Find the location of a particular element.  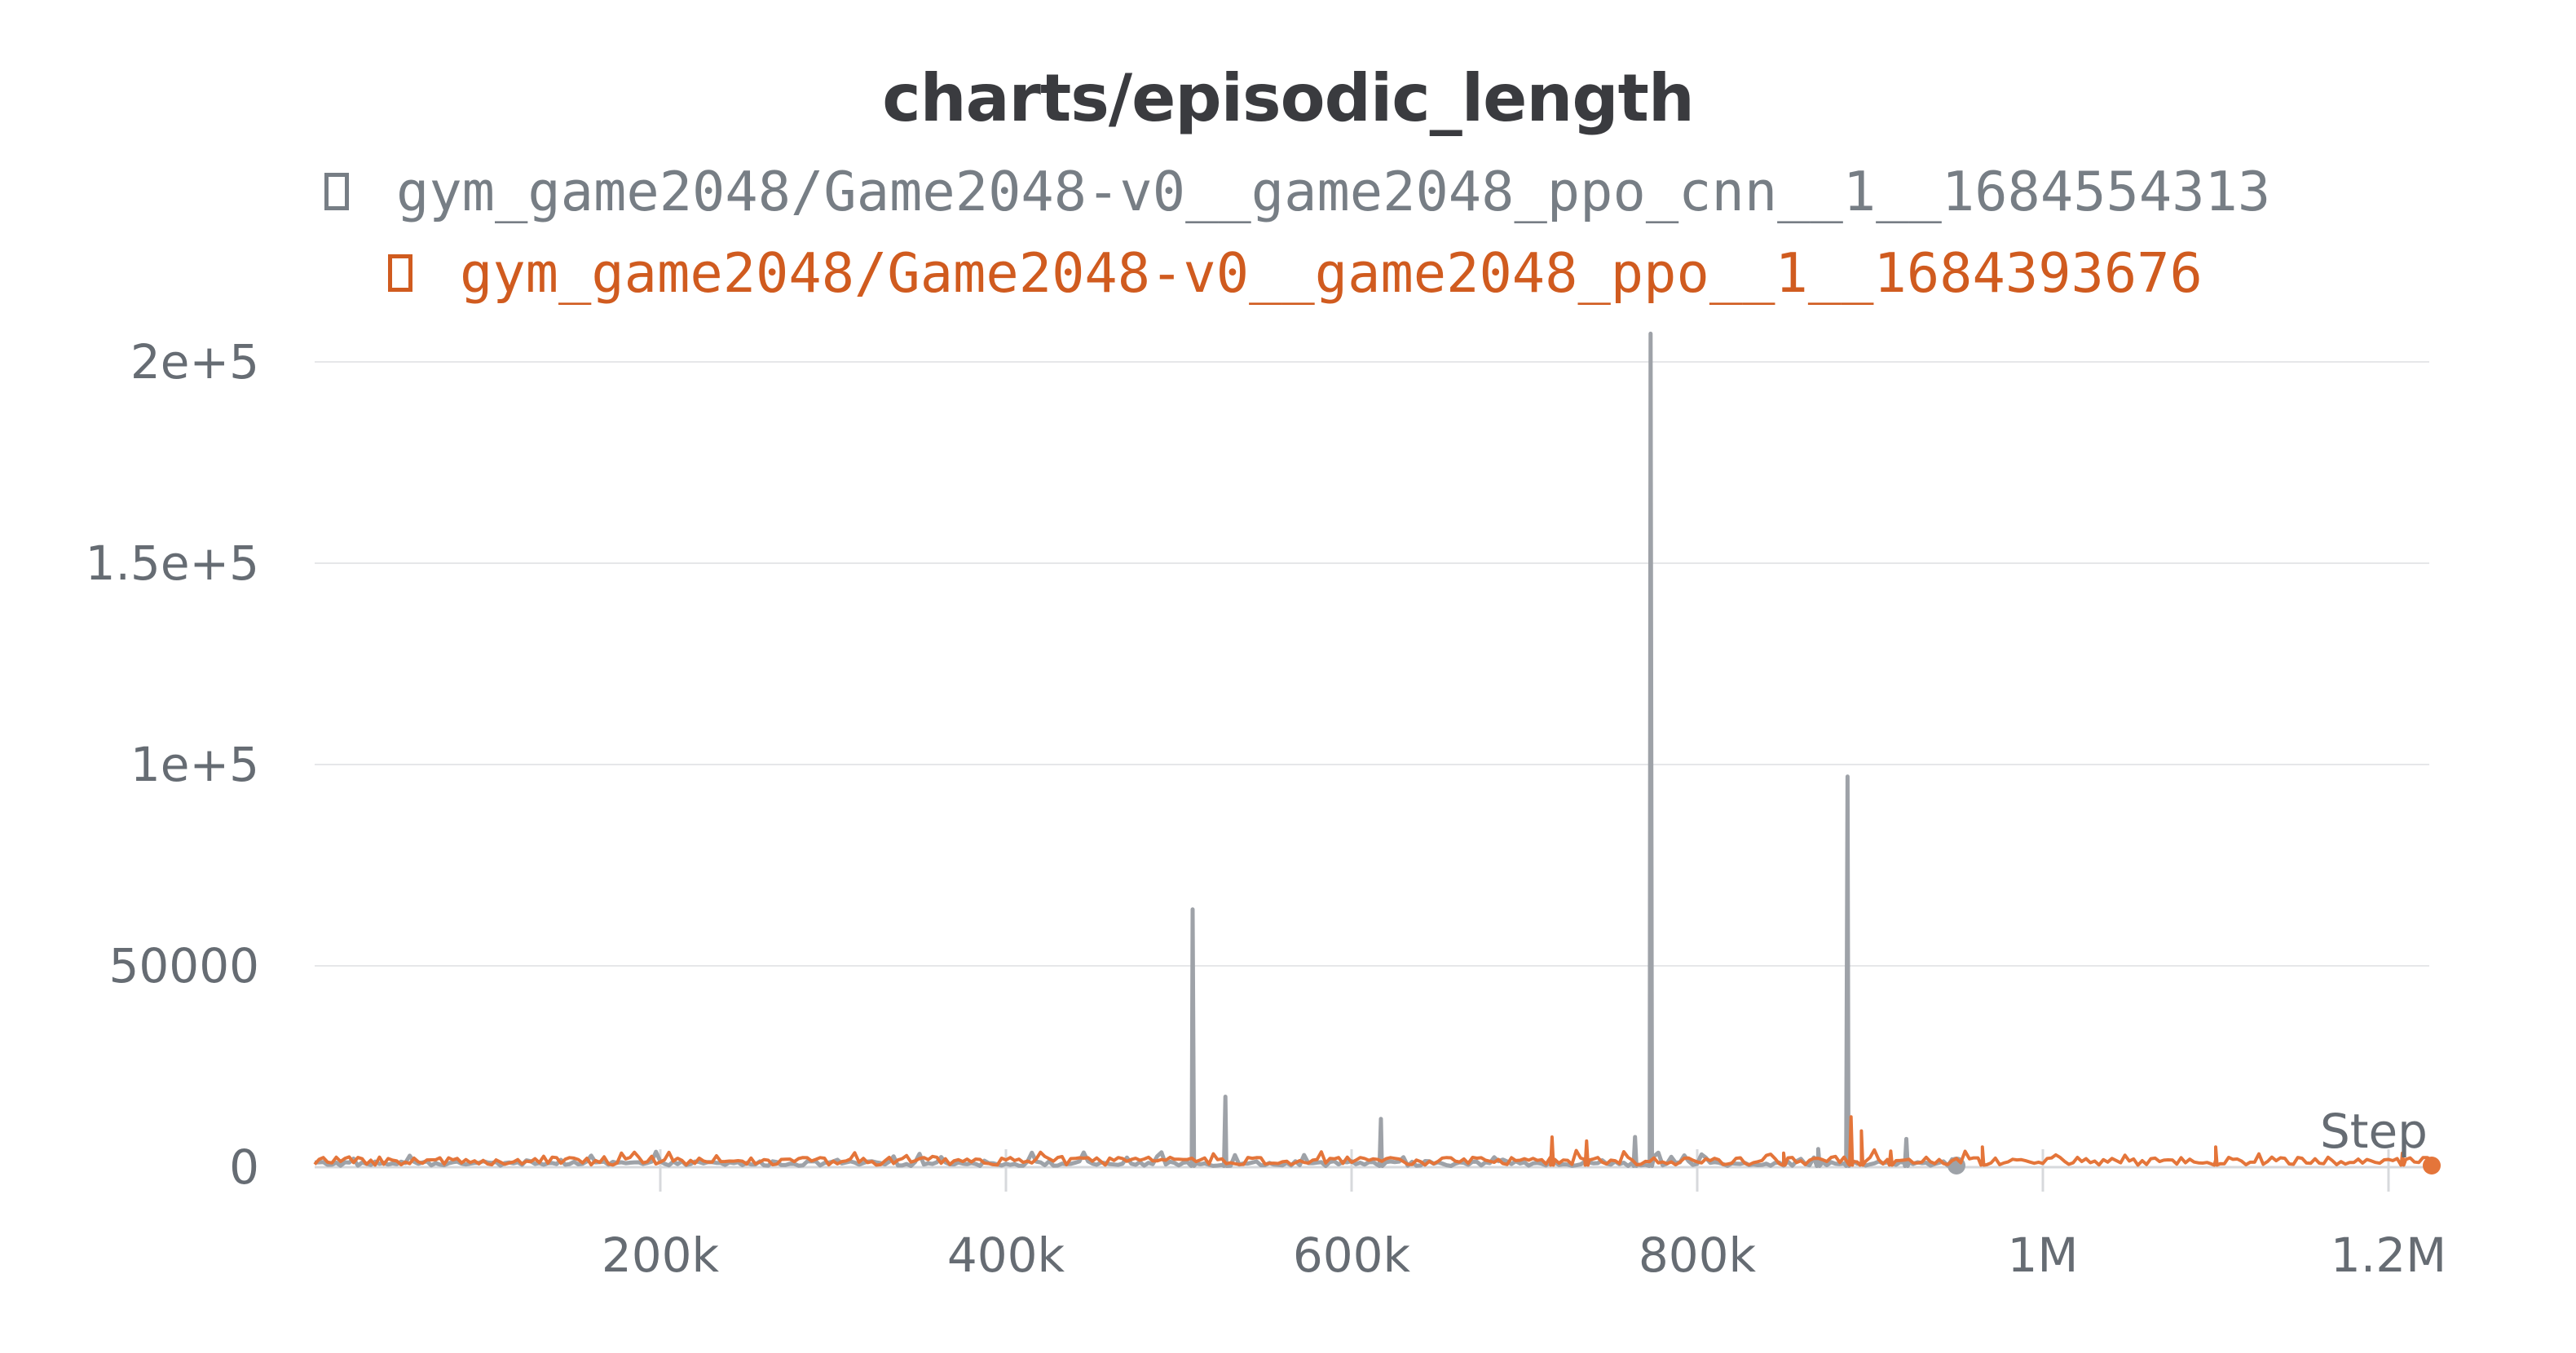

y-tick-label: 0 is located at coordinates (244, 1167).